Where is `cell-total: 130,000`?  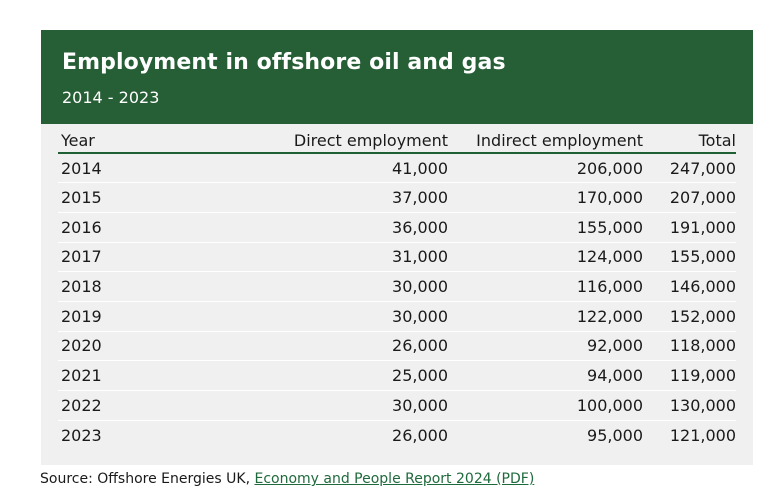 cell-total: 130,000 is located at coordinates (689, 405).